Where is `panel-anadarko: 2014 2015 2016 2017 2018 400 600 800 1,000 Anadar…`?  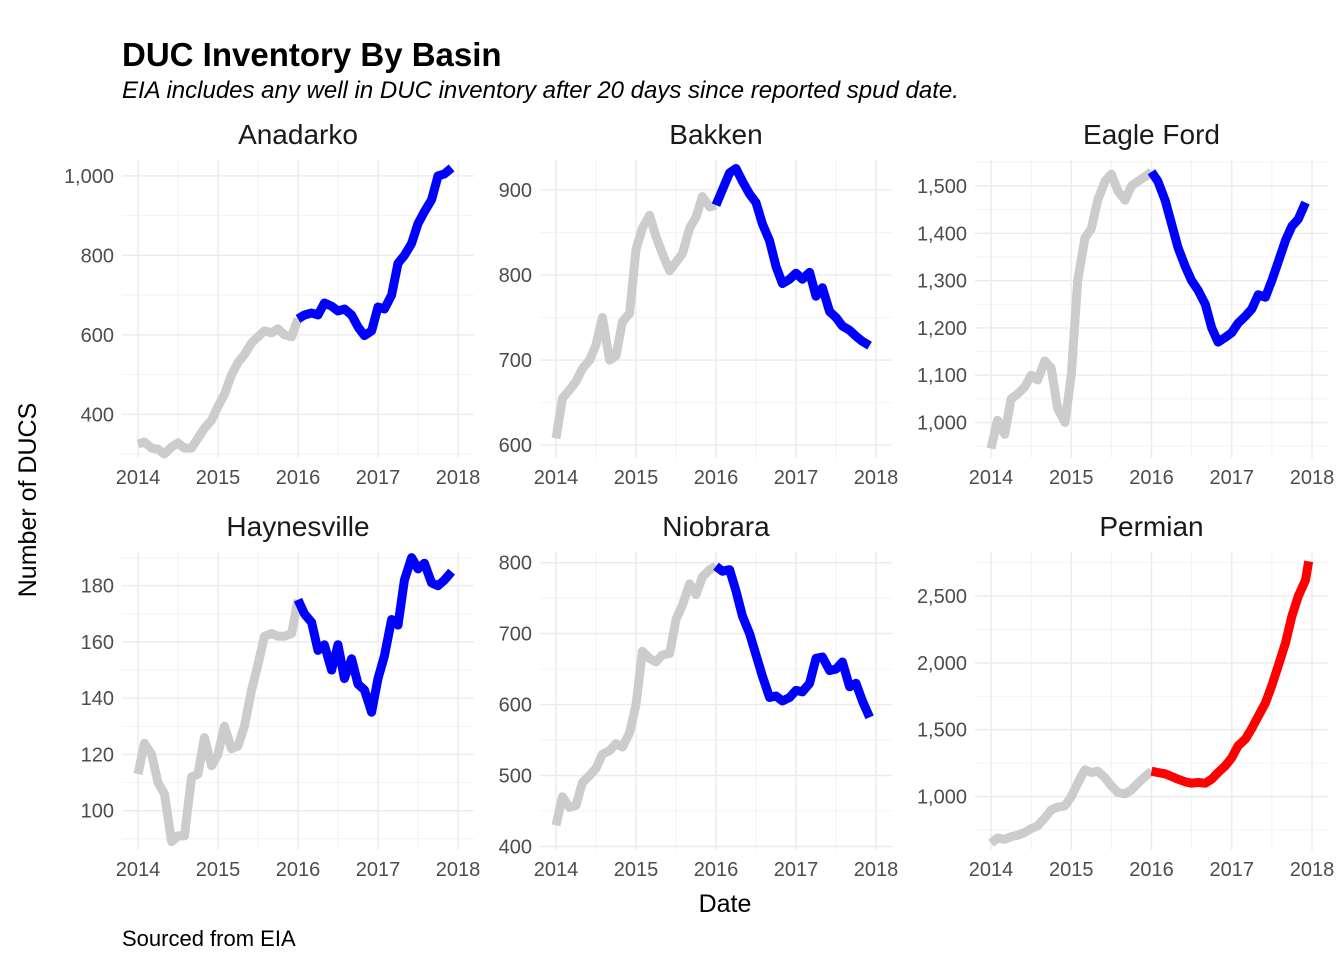 panel-anadarko: 2014 2015 2016 2017 2018 400 600 800 1,000 Anadar… is located at coordinates (272, 304).